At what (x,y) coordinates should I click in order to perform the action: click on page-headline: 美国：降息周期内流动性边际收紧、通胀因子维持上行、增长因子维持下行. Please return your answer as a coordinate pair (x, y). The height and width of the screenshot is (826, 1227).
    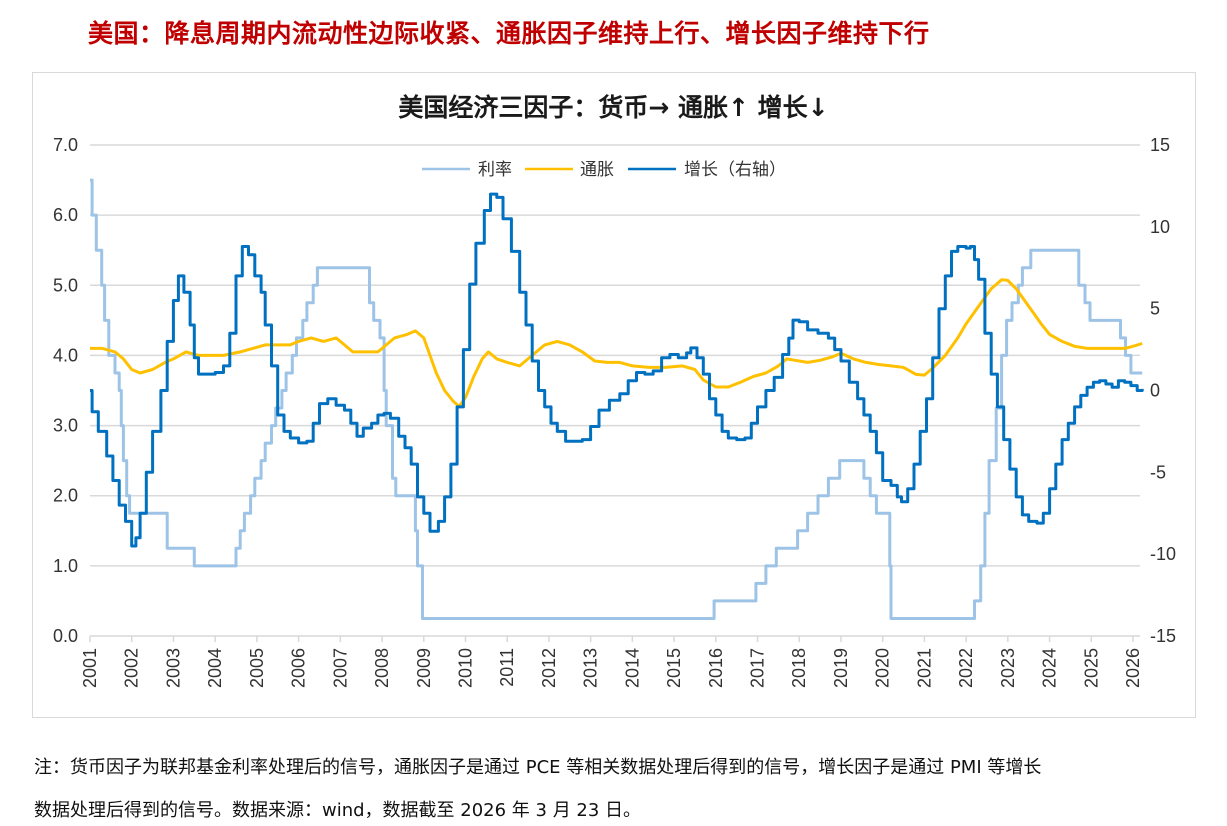
    Looking at the image, I should click on (509, 33).